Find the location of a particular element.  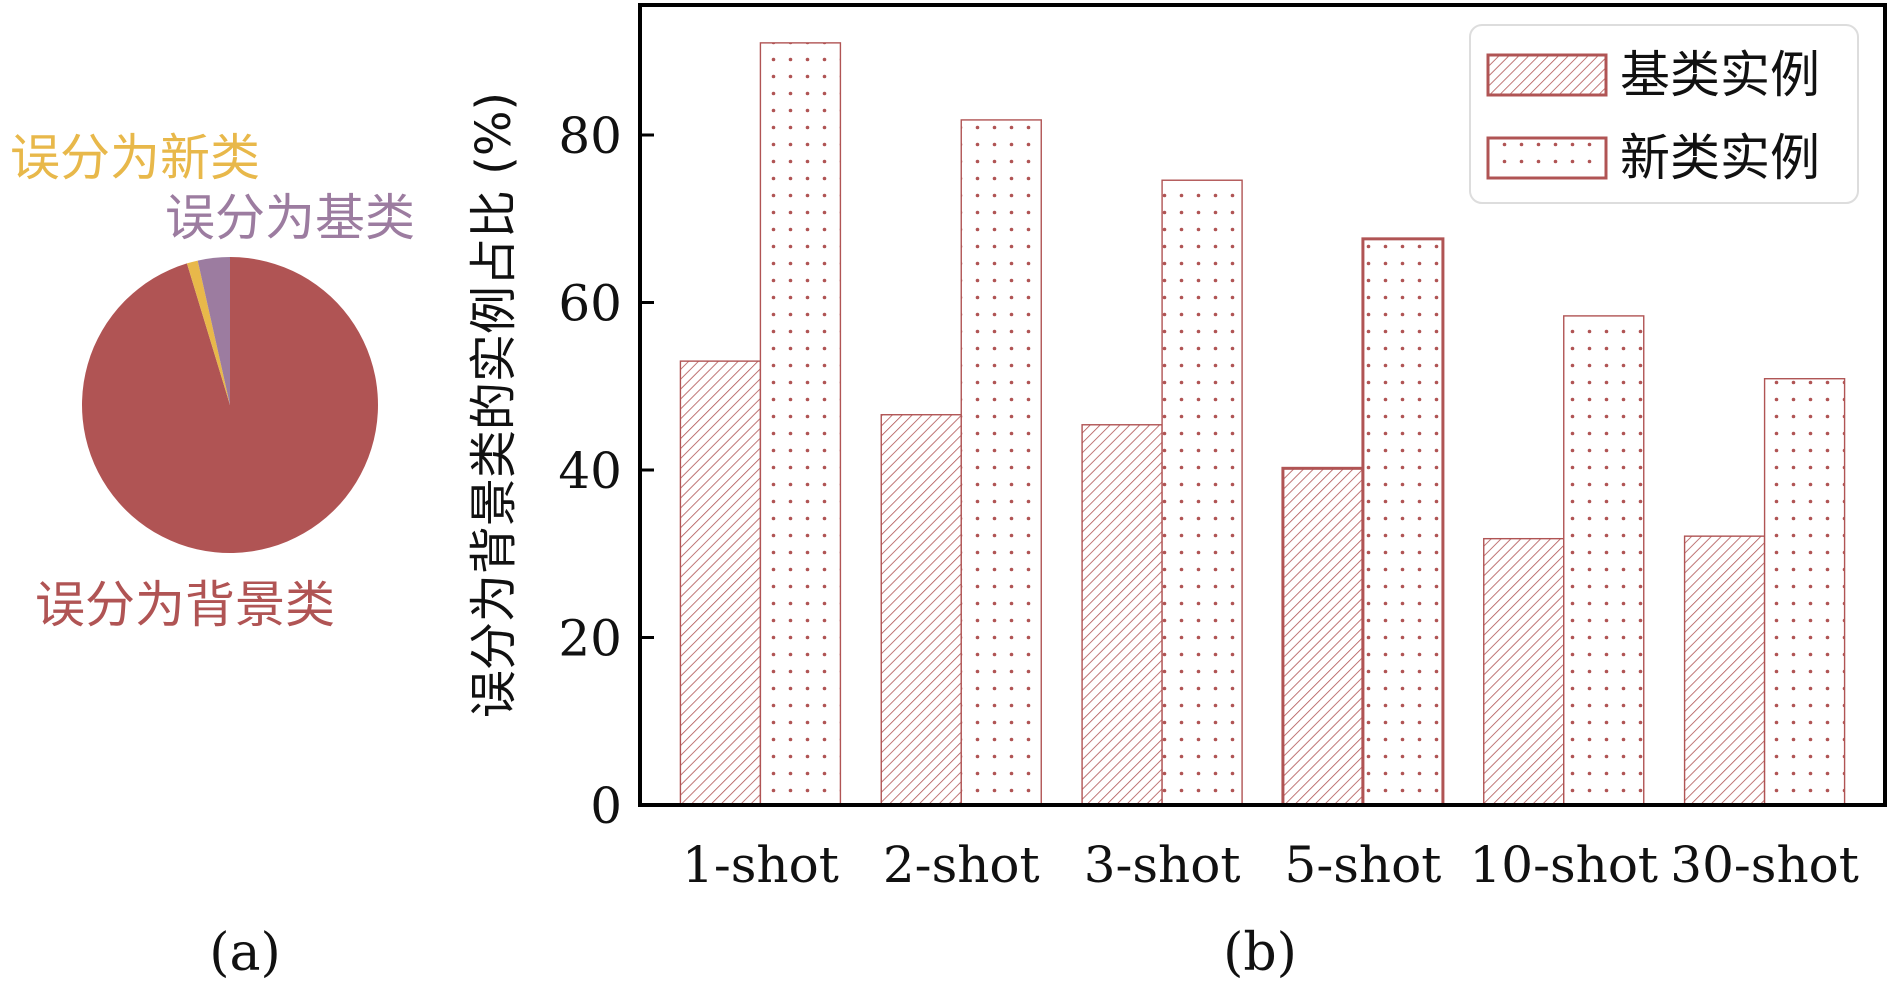

bar-novel-2-shot is located at coordinates (1001, 462).